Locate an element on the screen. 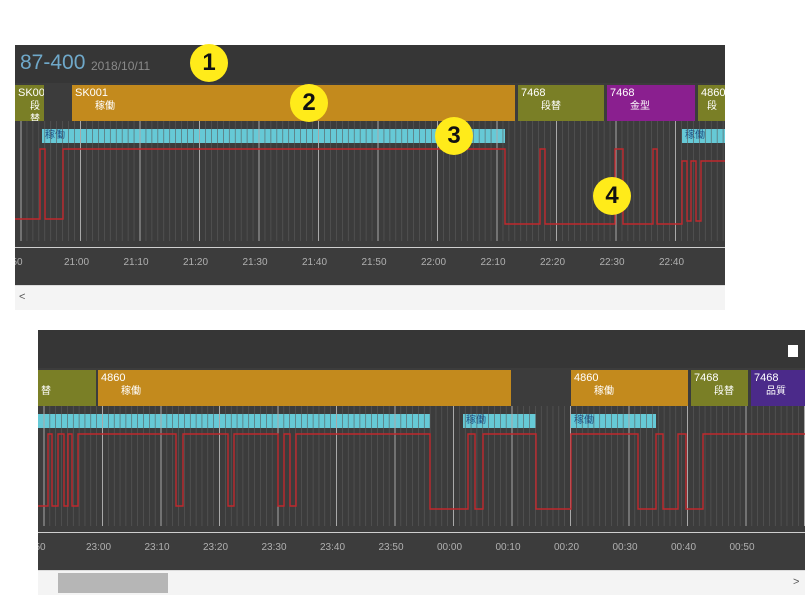 This screenshot has height=610, width=805. time-tick-label: 00:50 is located at coordinates (742, 547).